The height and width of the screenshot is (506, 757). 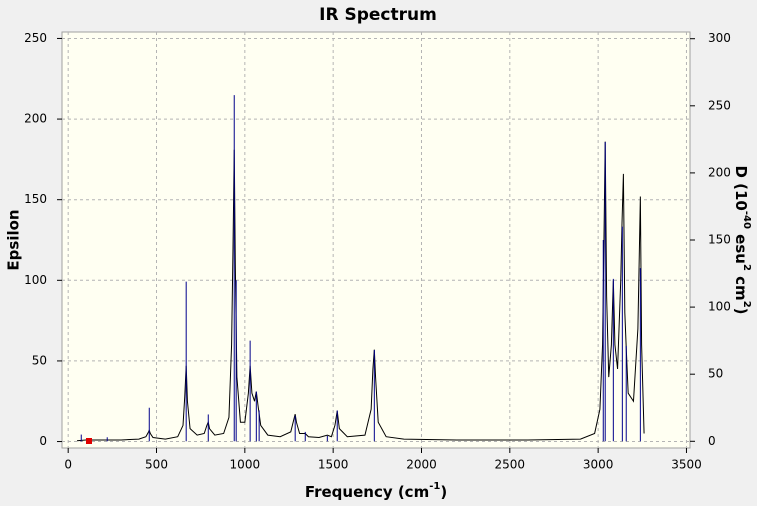 What do you see at coordinates (746, 220) in the screenshot?
I see `label-part: -40` at bounding box center [746, 220].